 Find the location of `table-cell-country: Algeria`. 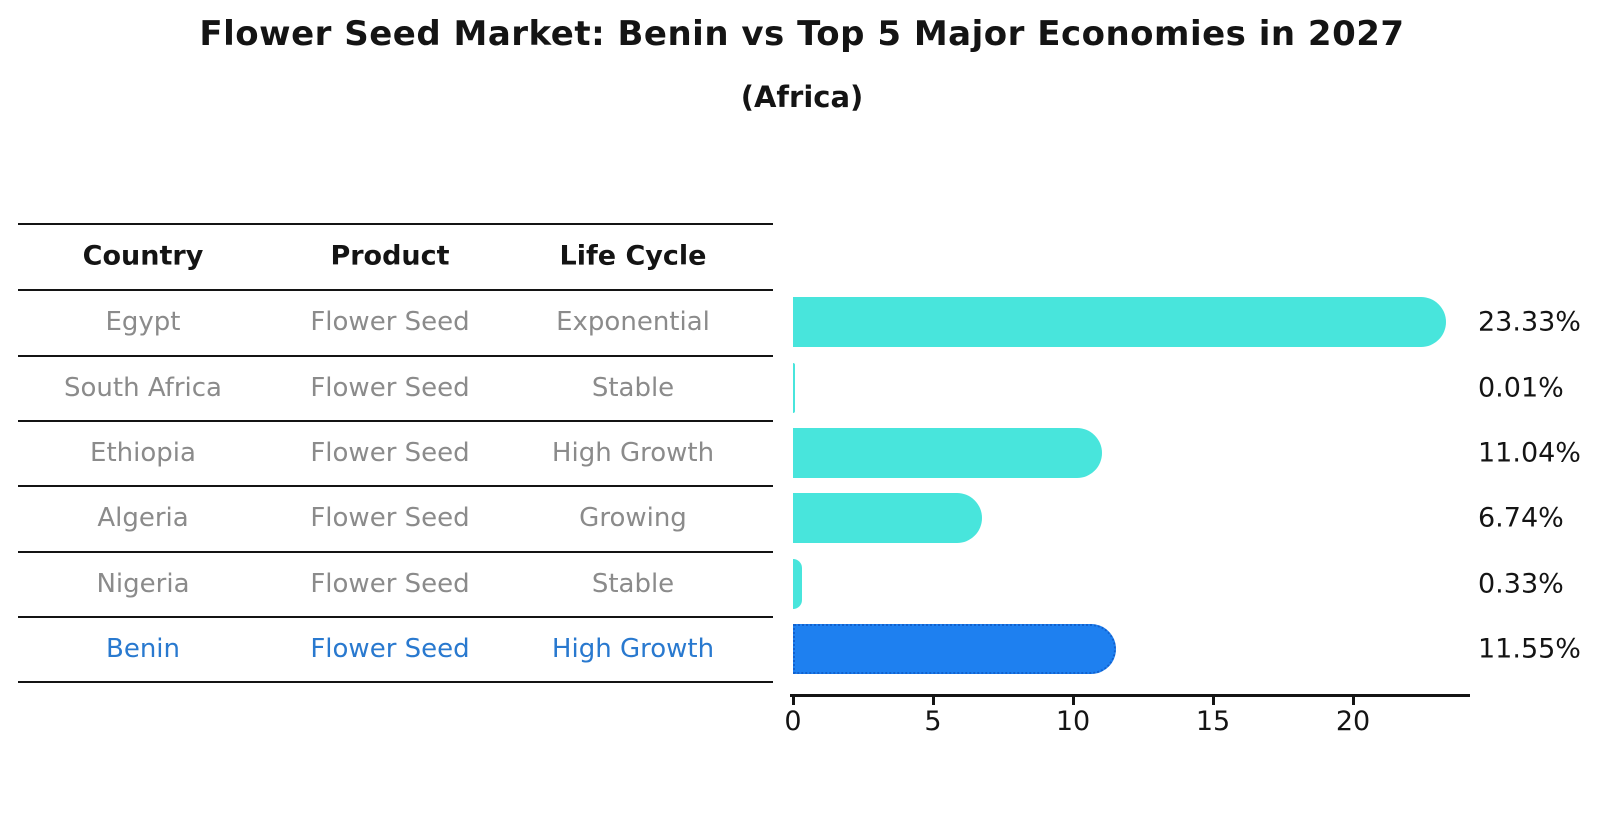

table-cell-country: Algeria is located at coordinates (143, 518).